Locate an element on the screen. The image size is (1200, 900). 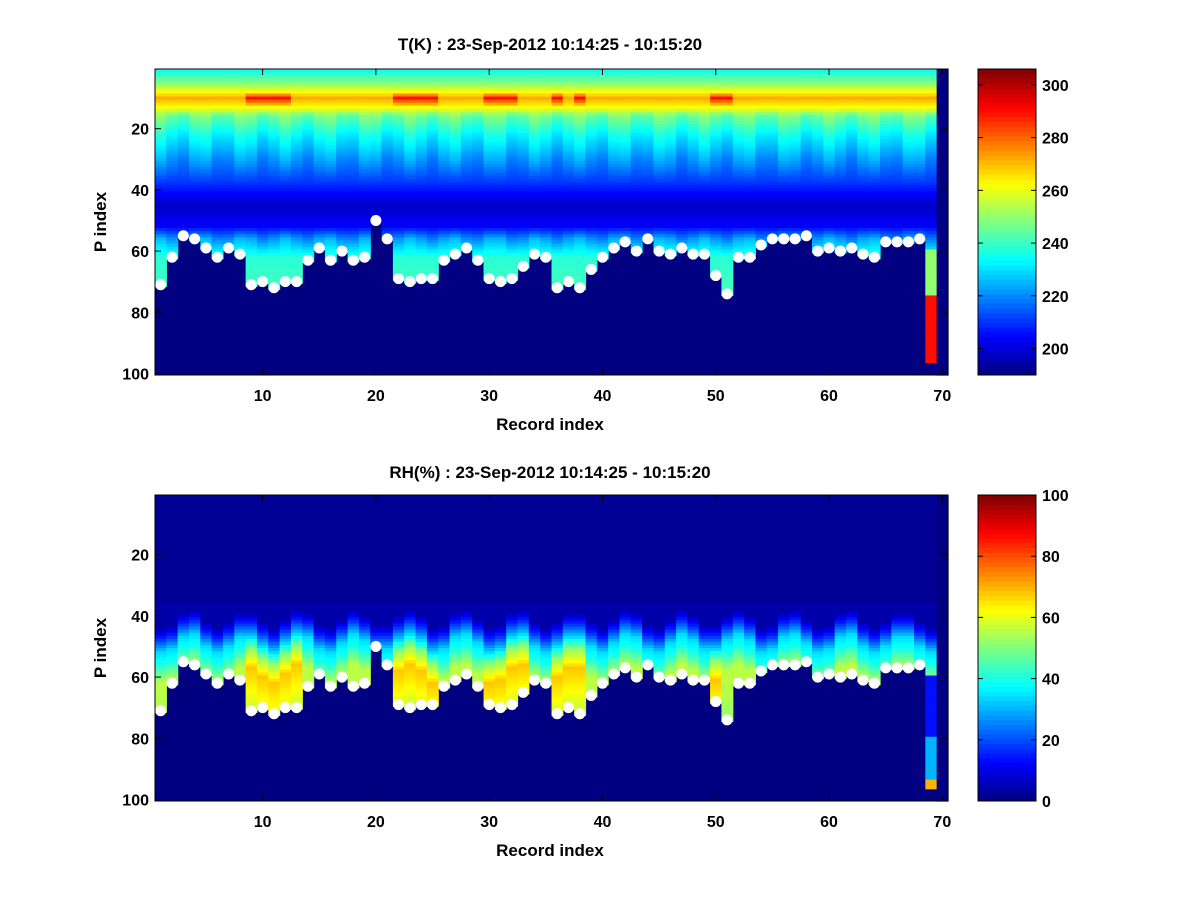
colorbar-tick-label: 240 is located at coordinates (1055, 244).